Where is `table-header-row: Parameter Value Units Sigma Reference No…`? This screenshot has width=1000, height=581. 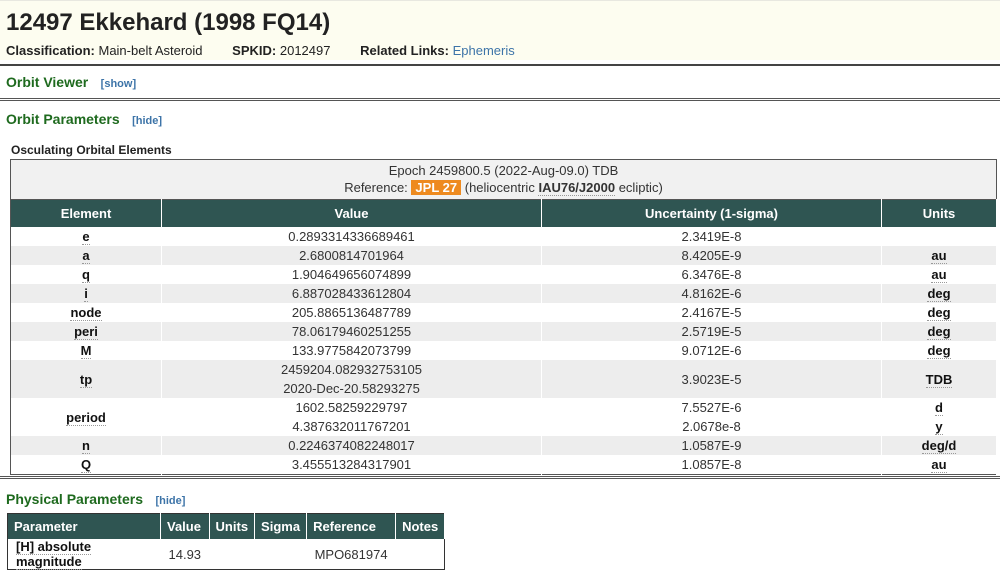 table-header-row: Parameter Value Units Sigma Reference No… is located at coordinates (226, 526).